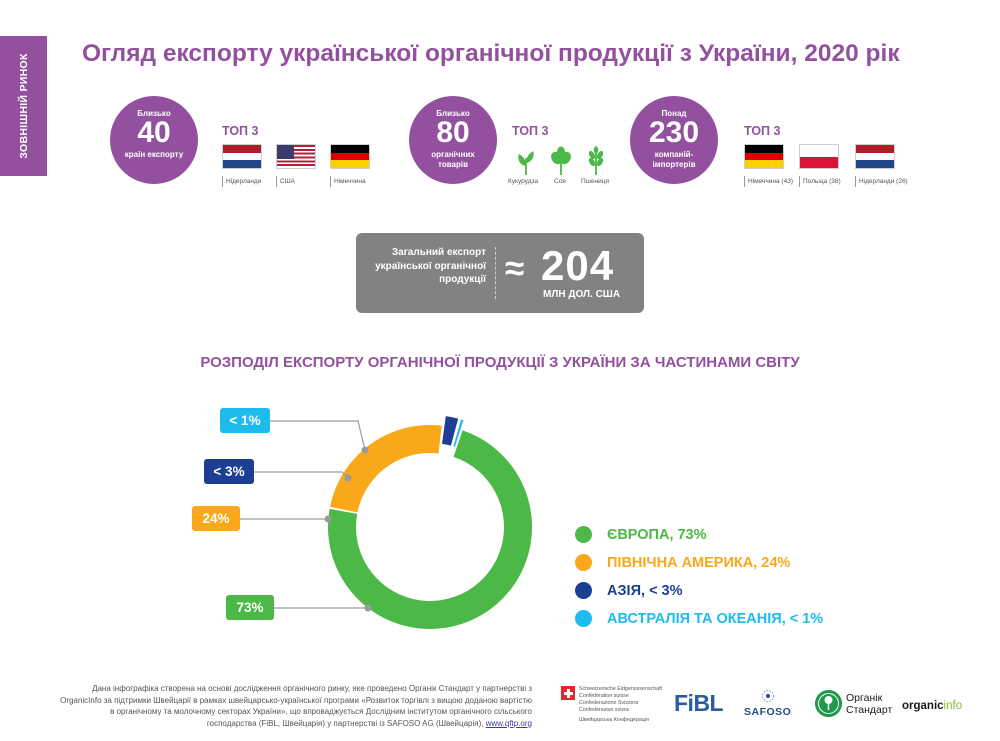  Describe the element at coordinates (657, 535) in the screenshot. I see `legend-label-europe: ЄВРОПА, 73%` at that location.